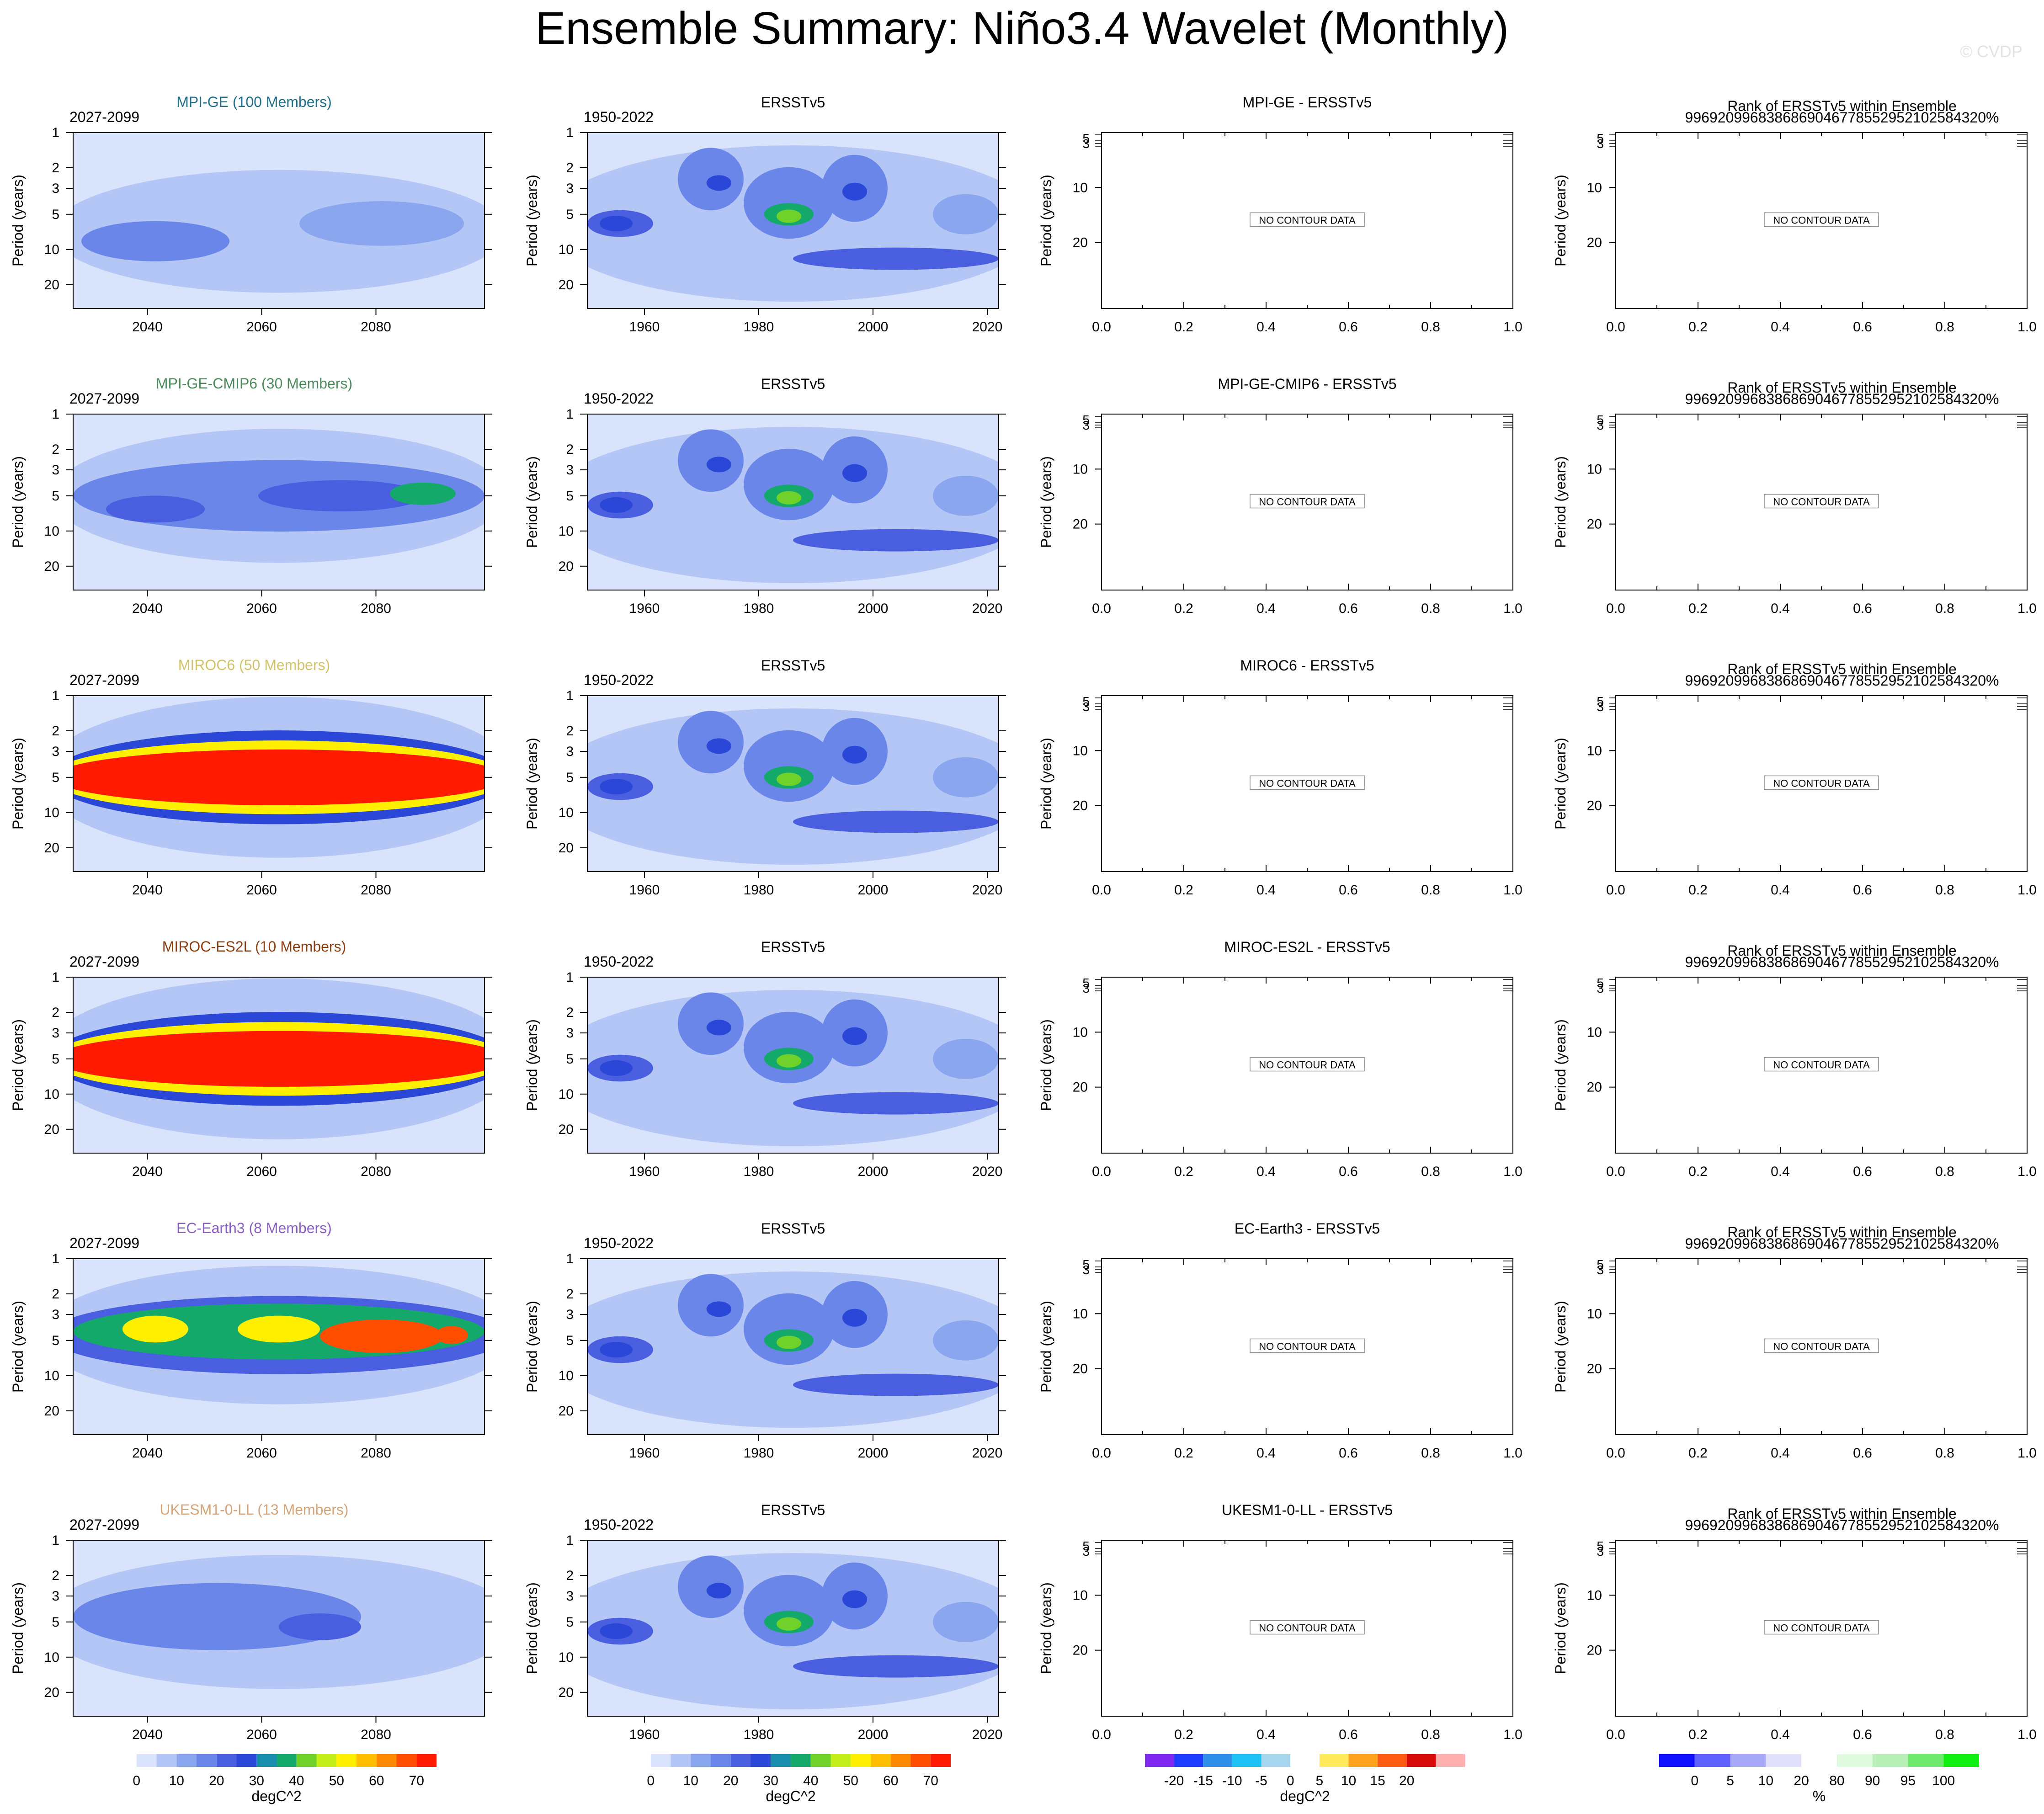 The image size is (2044, 1814). What do you see at coordinates (376, 890) in the screenshot?
I see `x-tick-label: 2080` at bounding box center [376, 890].